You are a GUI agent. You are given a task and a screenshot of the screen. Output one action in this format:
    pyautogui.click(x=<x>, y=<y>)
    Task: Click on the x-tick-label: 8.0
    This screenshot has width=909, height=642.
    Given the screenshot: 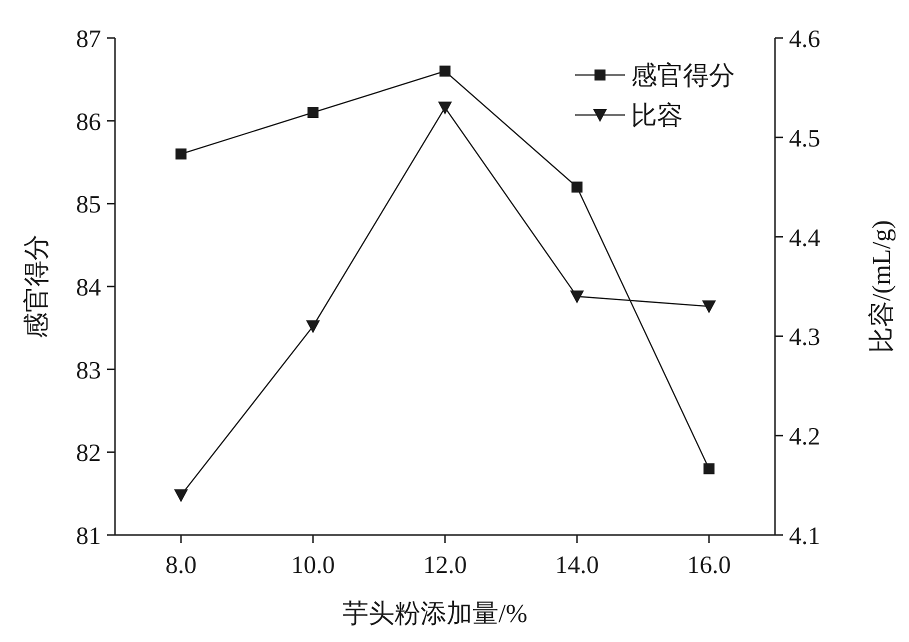 What is the action you would take?
    pyautogui.click(x=181, y=565)
    